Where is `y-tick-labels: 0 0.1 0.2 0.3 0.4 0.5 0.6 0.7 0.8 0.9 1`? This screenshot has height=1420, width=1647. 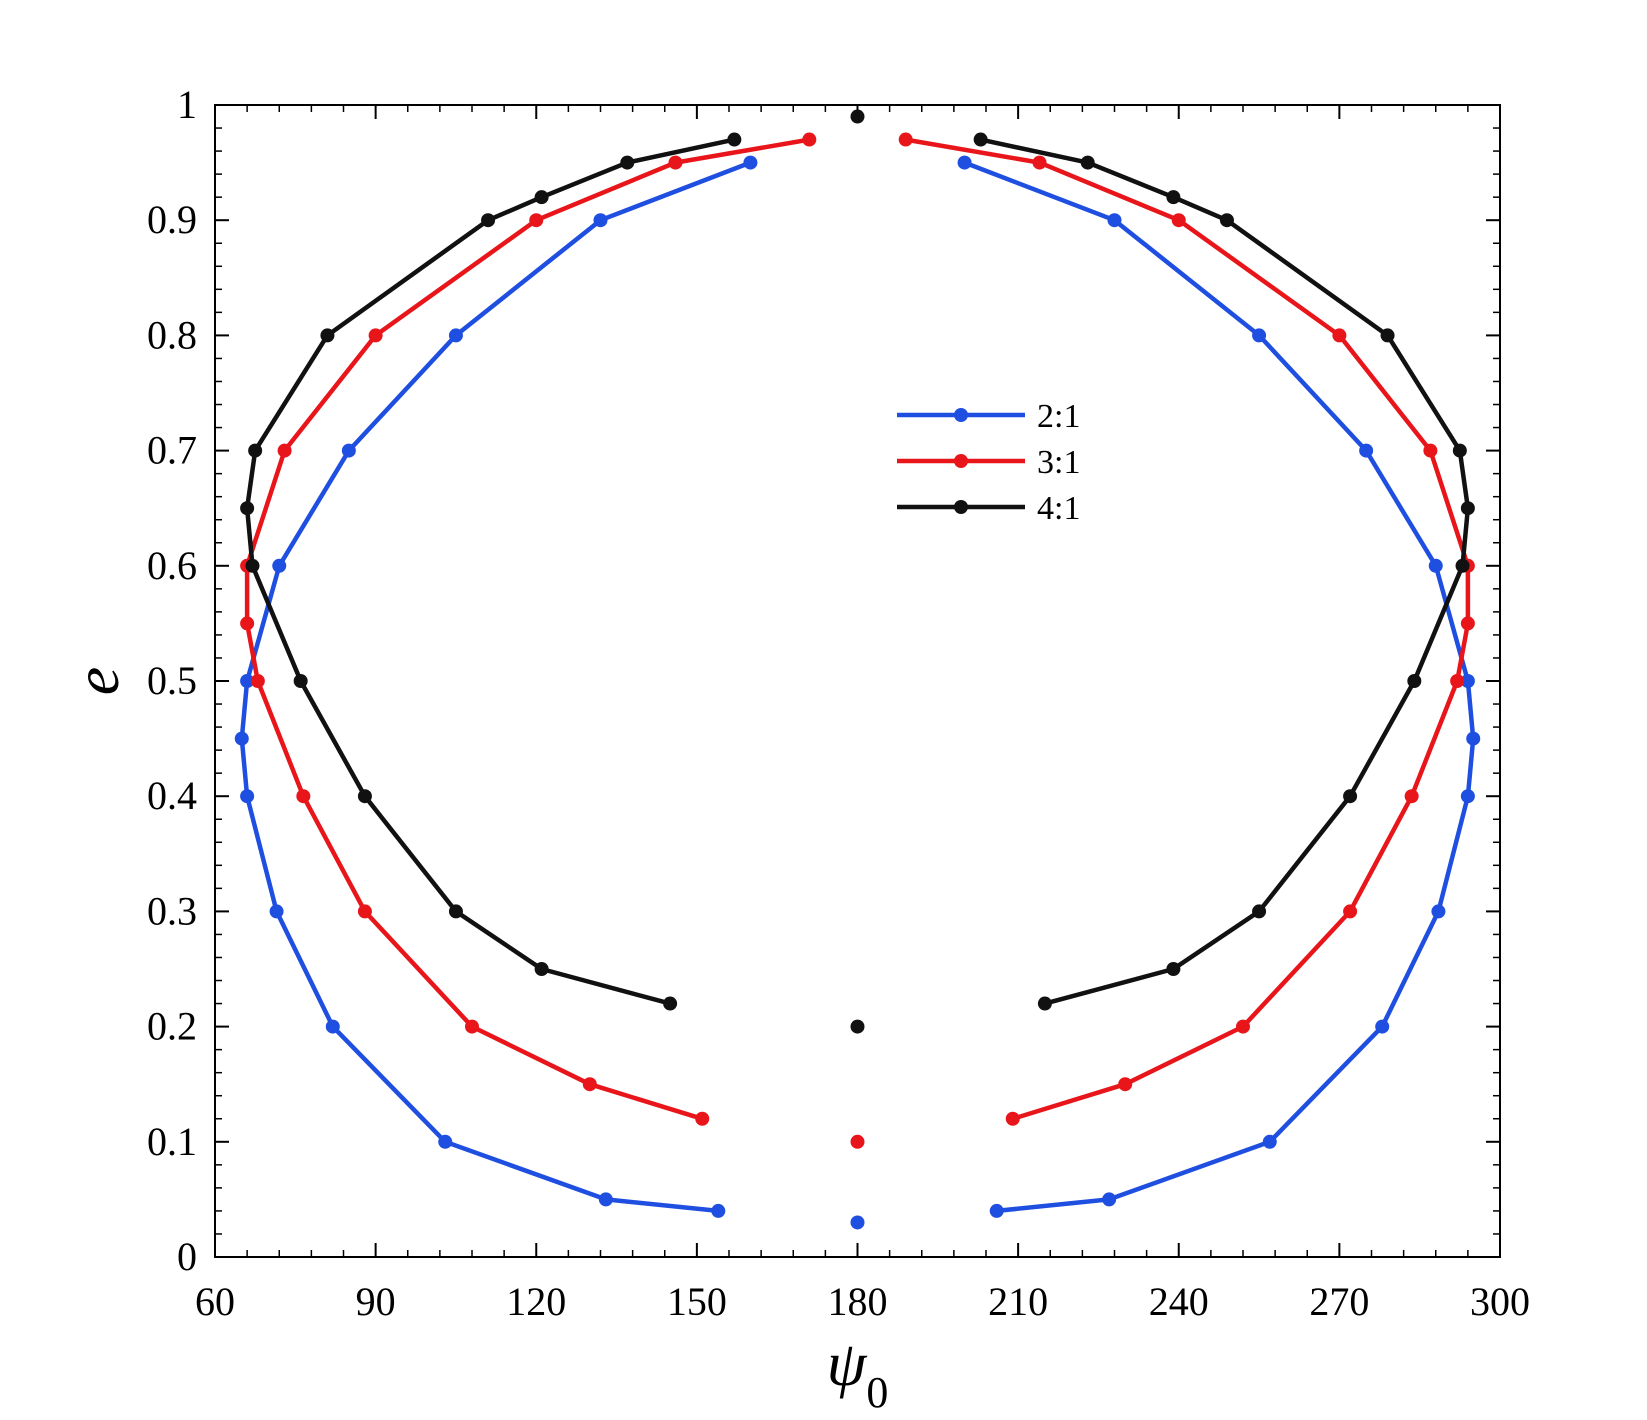
y-tick-labels: 0 0.1 0.2 0.3 0.4 0.5 0.6 0.7 0.8 0.9 1 is located at coordinates (172, 680).